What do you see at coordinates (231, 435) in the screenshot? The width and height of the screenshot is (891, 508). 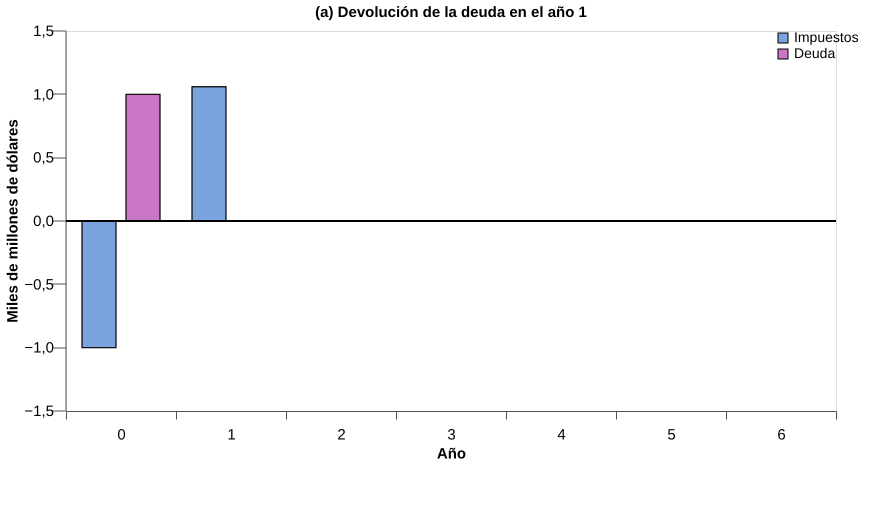 I see `x-tick-label: 1` at bounding box center [231, 435].